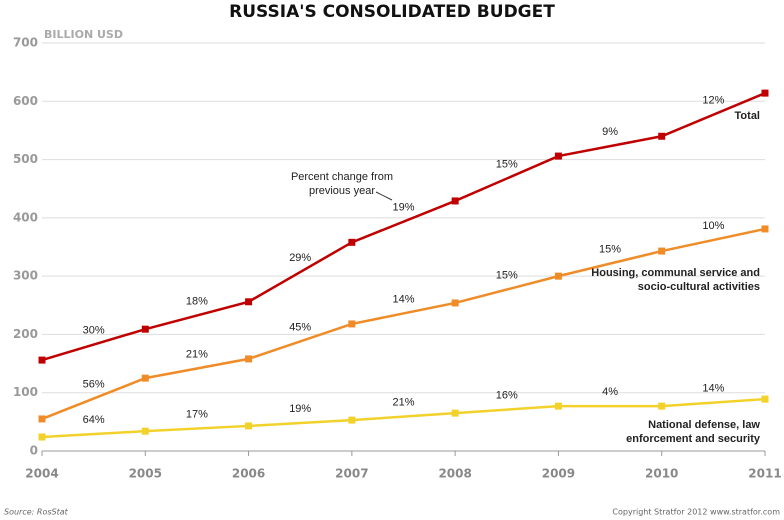 The height and width of the screenshot is (520, 784). I want to click on change-label: 17%, so click(197, 414).